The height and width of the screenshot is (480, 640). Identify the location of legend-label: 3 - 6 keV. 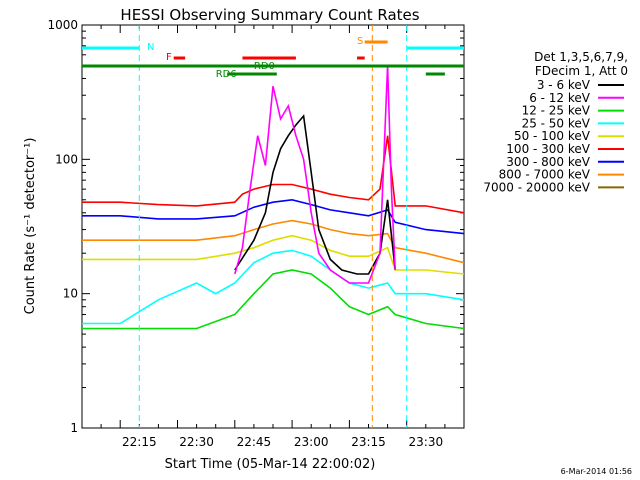
(564, 85).